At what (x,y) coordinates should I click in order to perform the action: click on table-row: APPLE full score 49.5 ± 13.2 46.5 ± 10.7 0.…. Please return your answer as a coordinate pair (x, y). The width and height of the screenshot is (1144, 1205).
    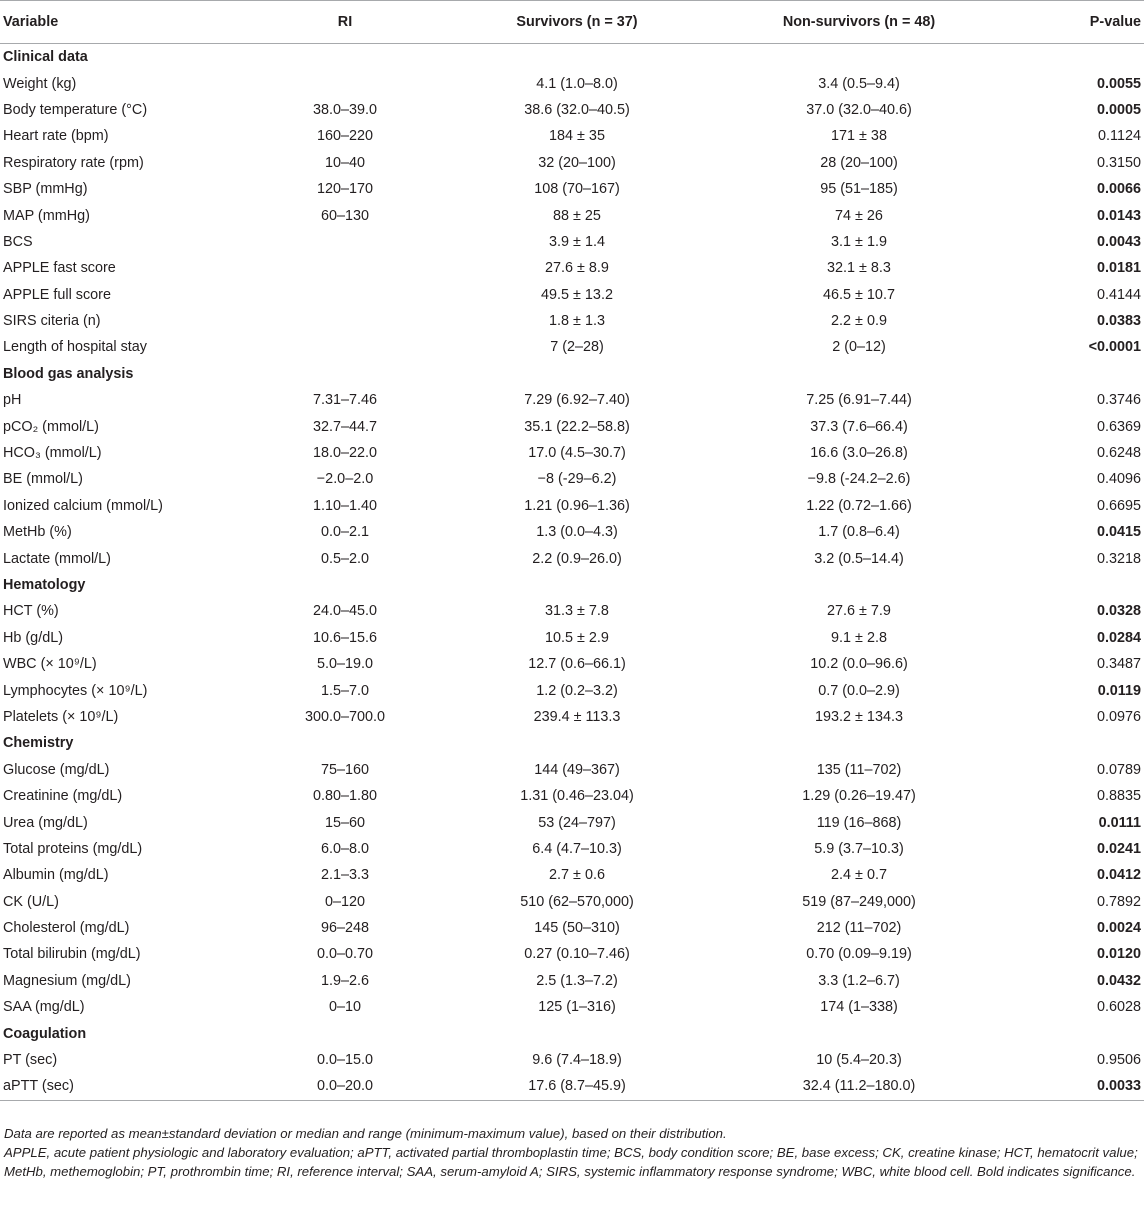
    Looking at the image, I should click on (572, 295).